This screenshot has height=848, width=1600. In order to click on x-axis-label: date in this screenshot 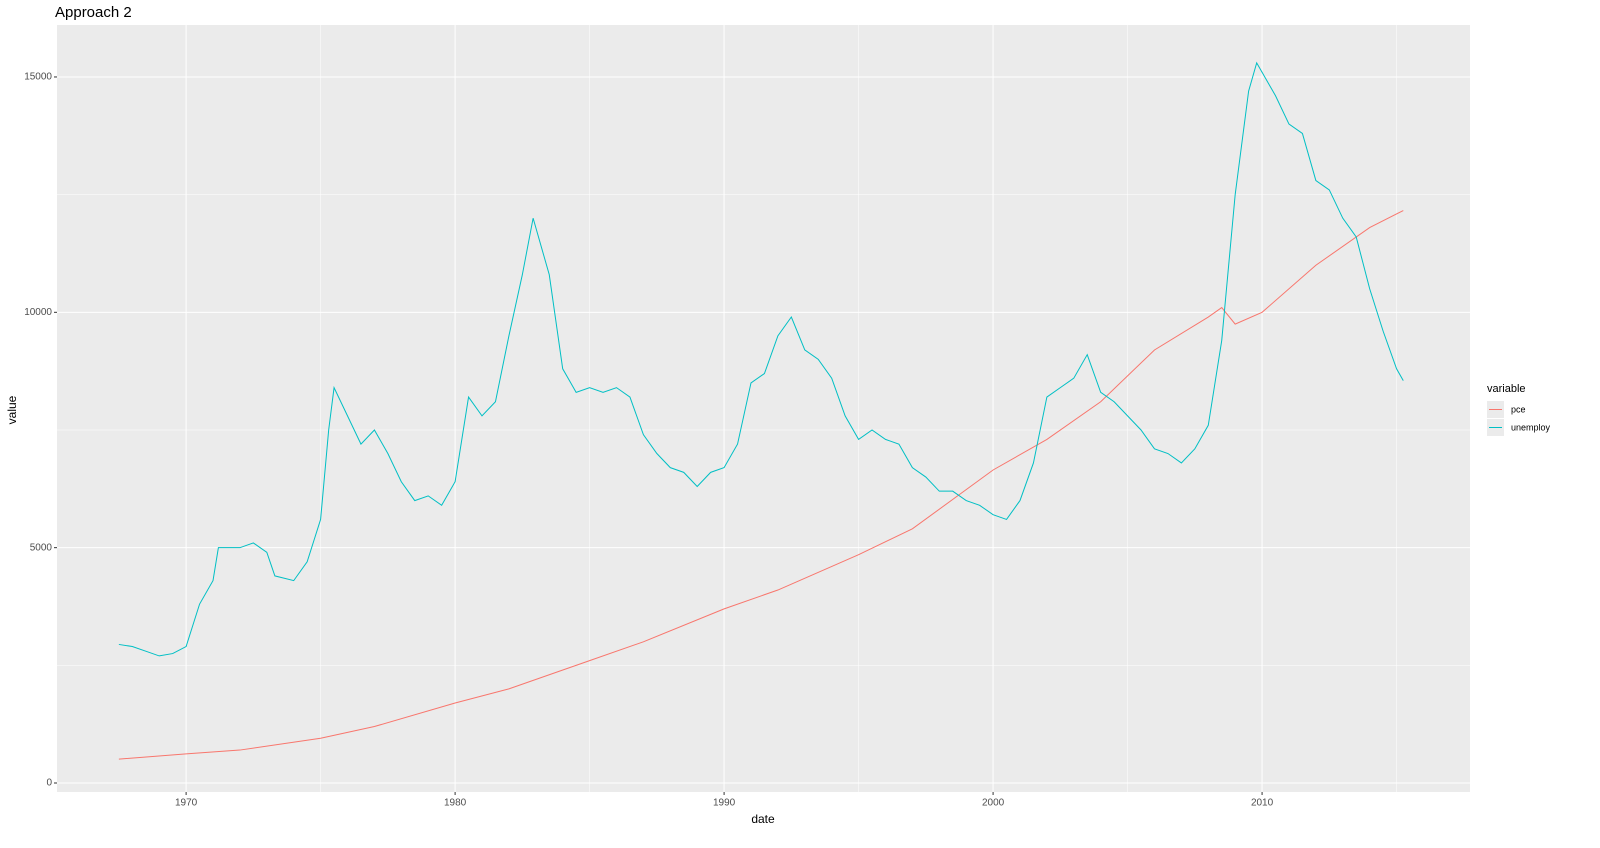, I will do `click(763, 819)`.